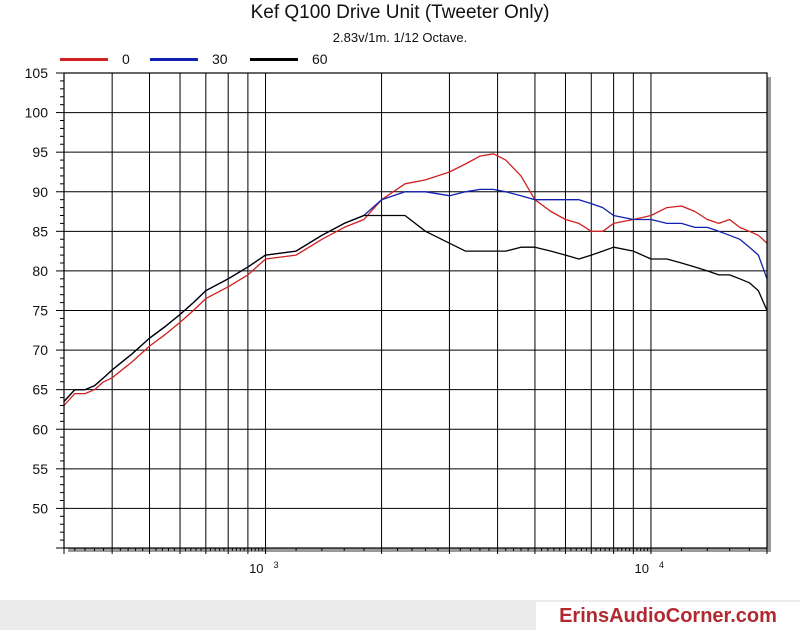 The width and height of the screenshot is (800, 630). Describe the element at coordinates (40, 469) in the screenshot. I see `y-tick-label: 55` at that location.